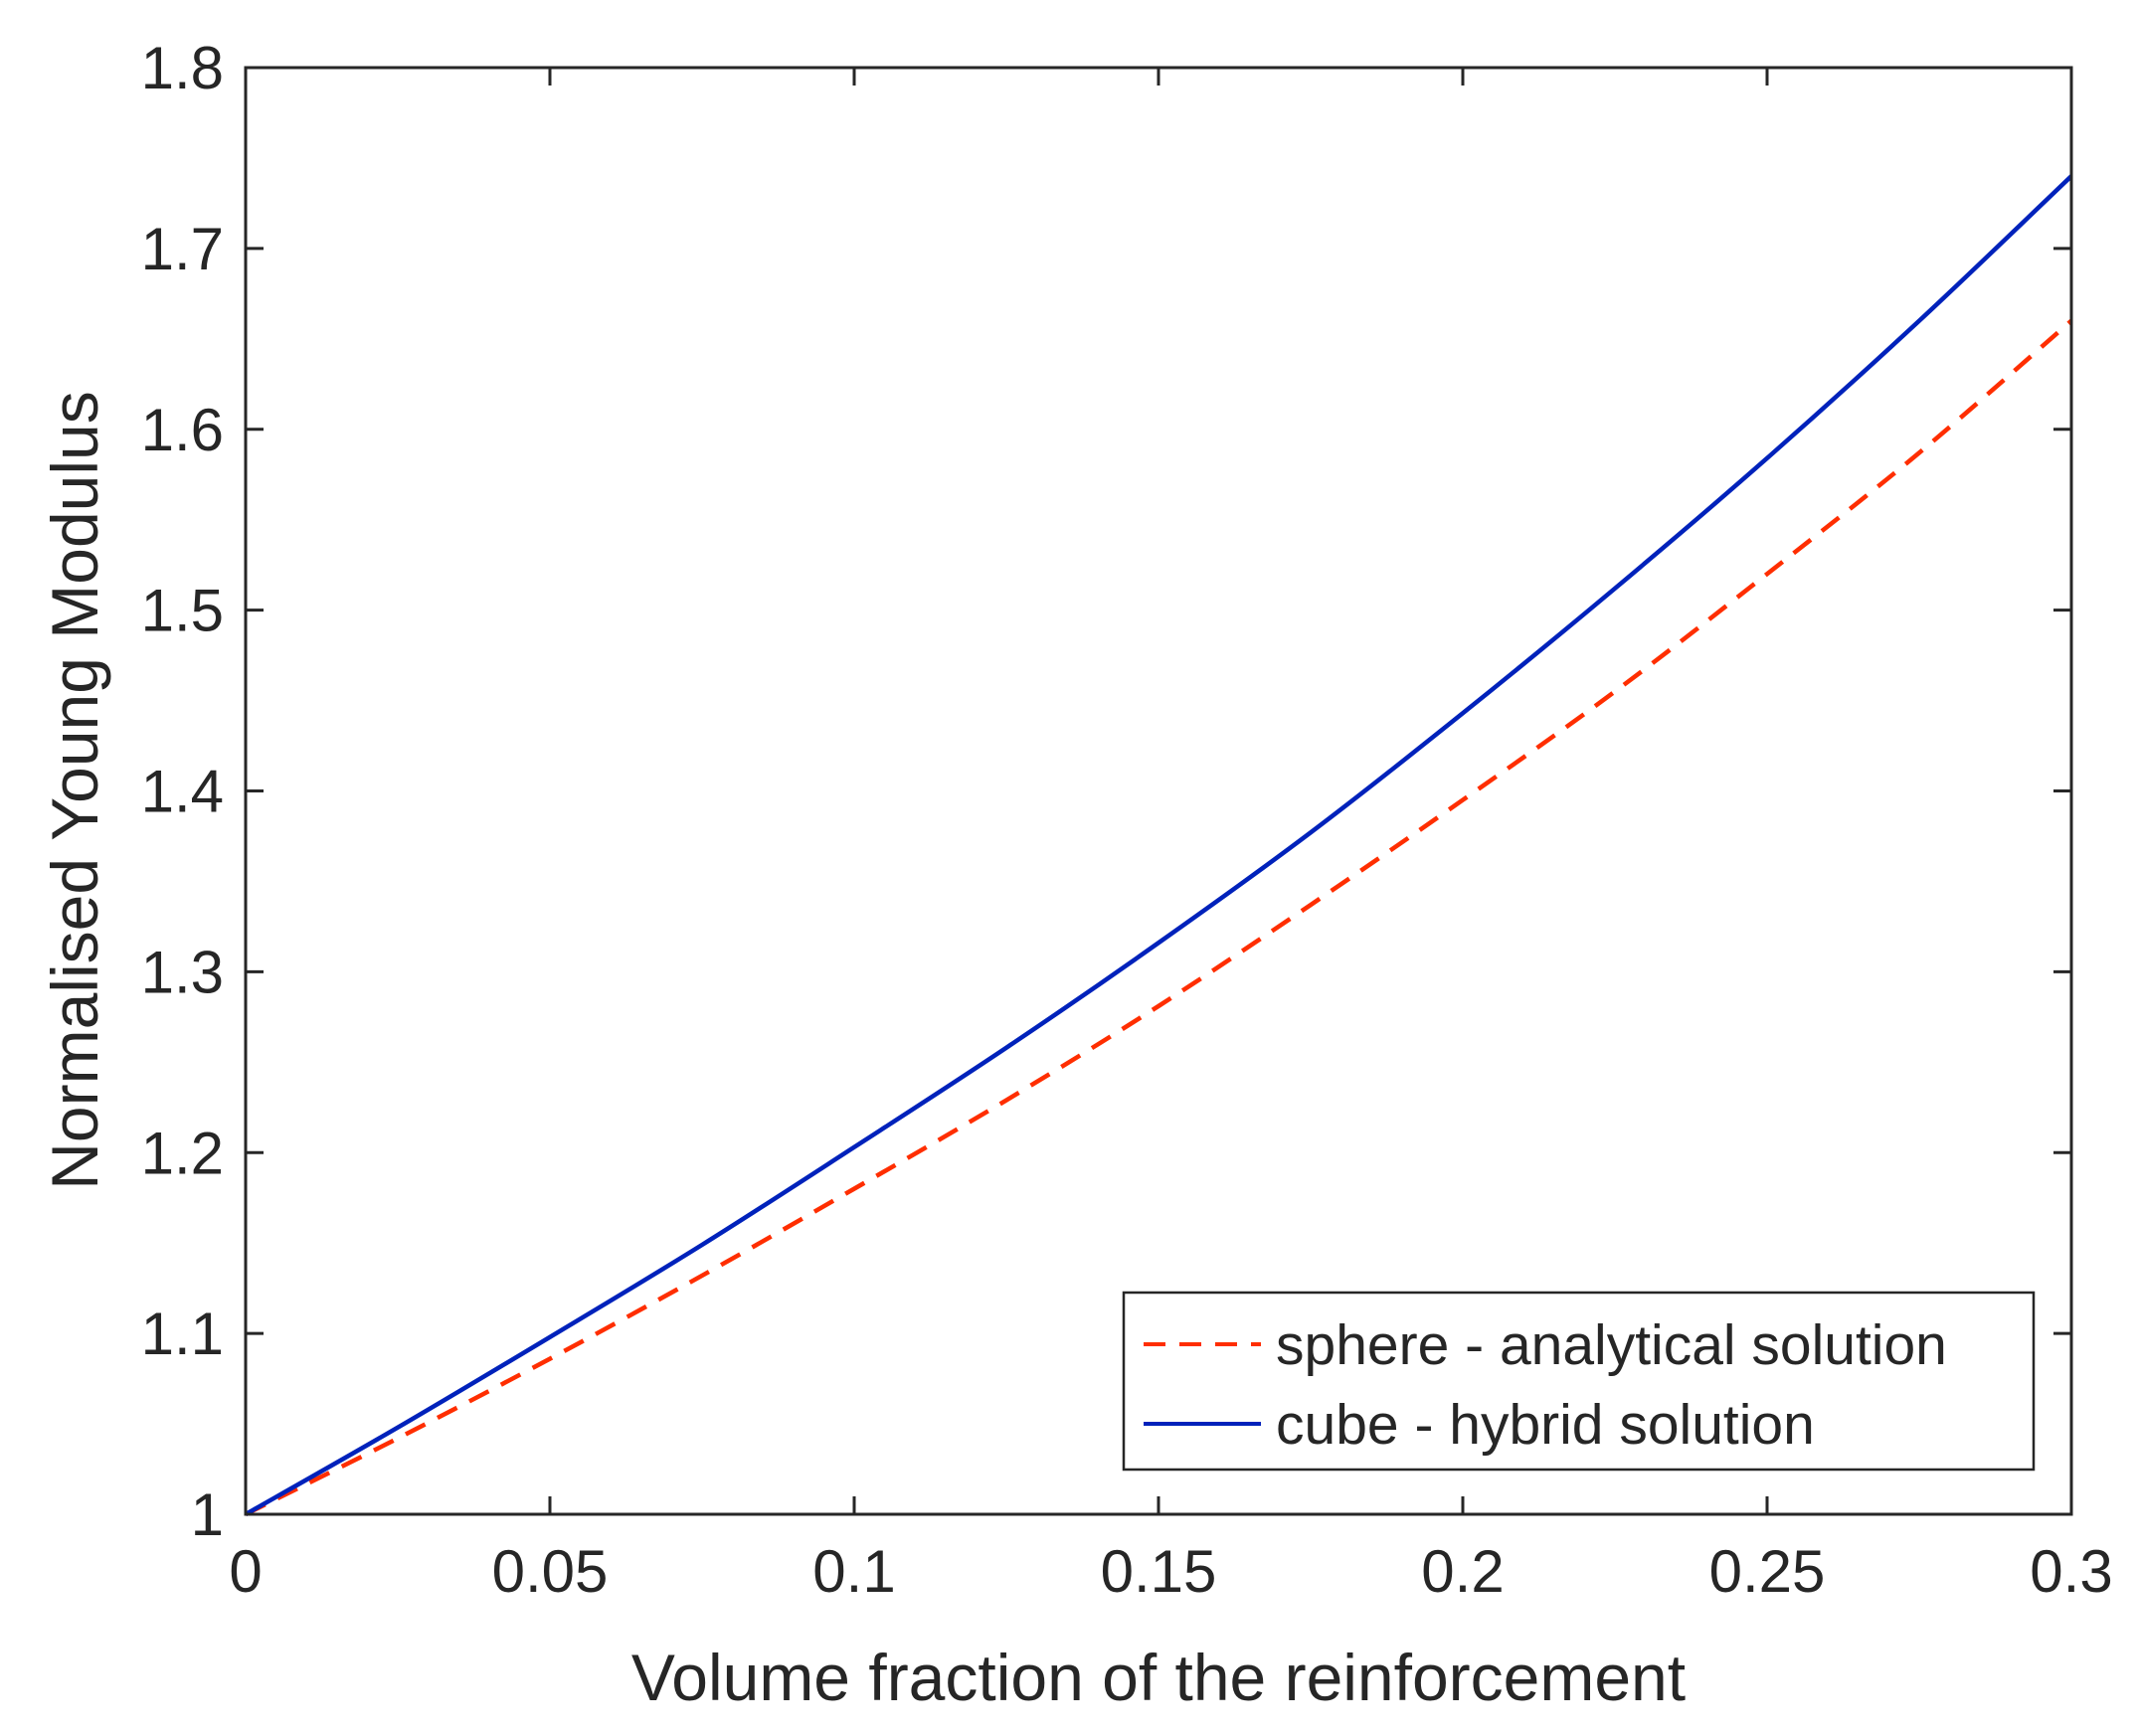 Image resolution: width=2139 pixels, height=1736 pixels. I want to click on y-tick-label: 1.3, so click(183, 972).